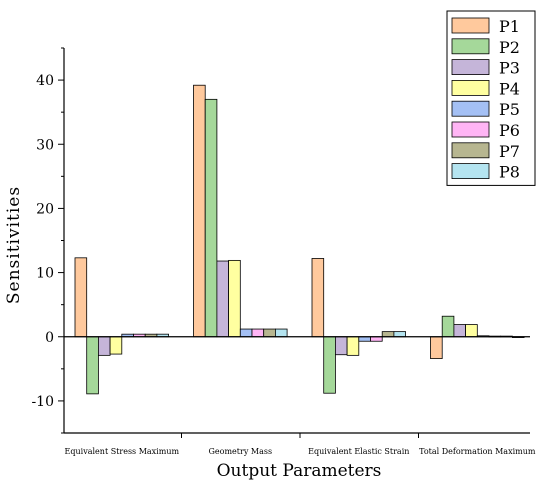 The image size is (550, 488). Describe the element at coordinates (470, 171) in the screenshot. I see `legend-swatch-p8` at that location.